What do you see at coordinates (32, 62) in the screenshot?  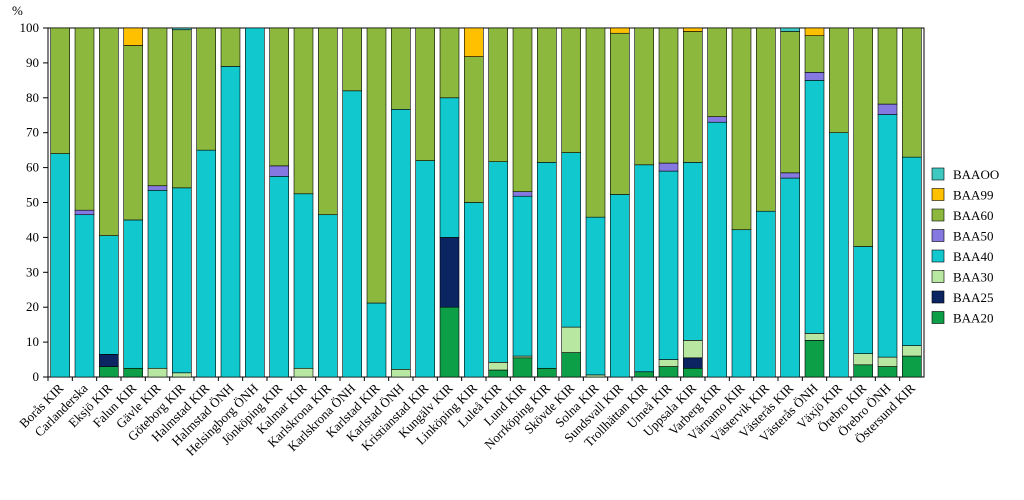 I see `y-tick-label: 90` at bounding box center [32, 62].